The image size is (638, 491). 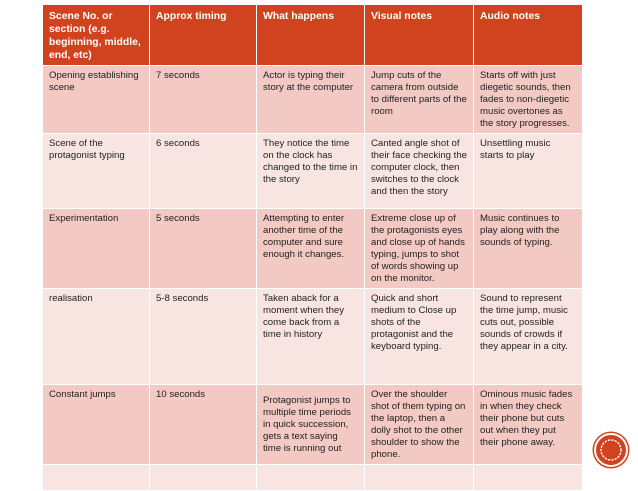 I want to click on column-header-what-happens: What happens, so click(x=310, y=35).